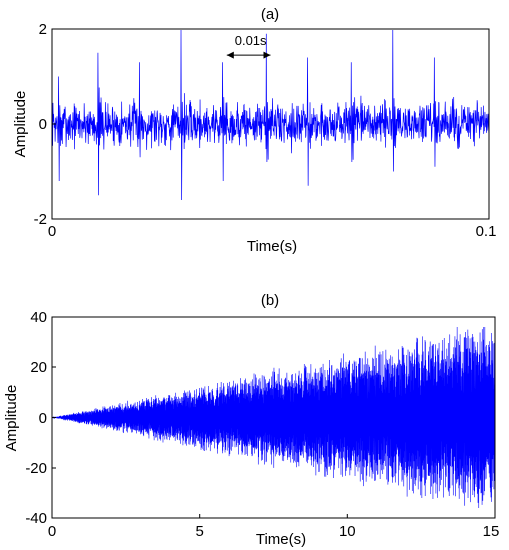 The height and width of the screenshot is (550, 509). What do you see at coordinates (38, 317) in the screenshot?
I see `panel-b-ytick-label: 40` at bounding box center [38, 317].